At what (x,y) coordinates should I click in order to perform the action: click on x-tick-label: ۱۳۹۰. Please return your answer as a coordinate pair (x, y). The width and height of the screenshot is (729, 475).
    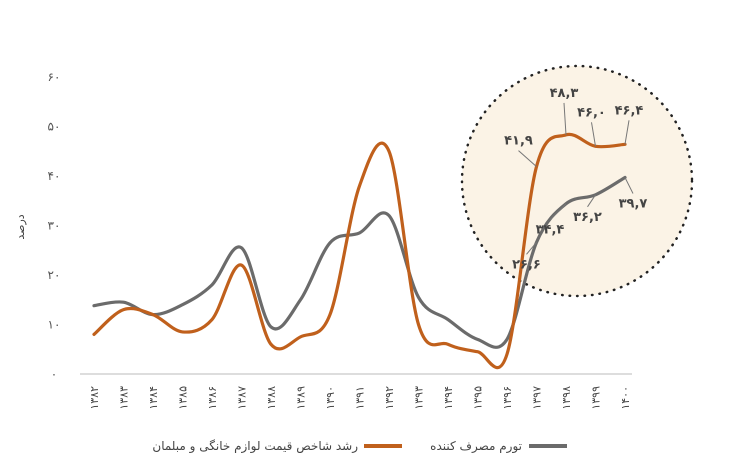
    Looking at the image, I should click on (330, 398).